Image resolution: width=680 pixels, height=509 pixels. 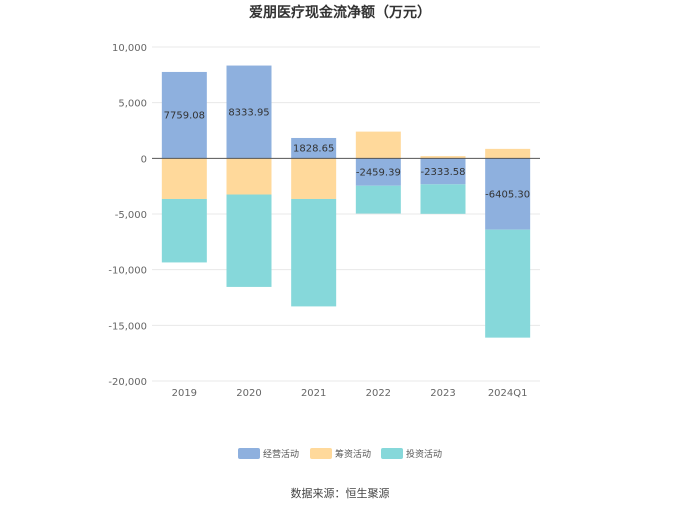 I want to click on bar-value-label: 7759.08, so click(x=184, y=116).